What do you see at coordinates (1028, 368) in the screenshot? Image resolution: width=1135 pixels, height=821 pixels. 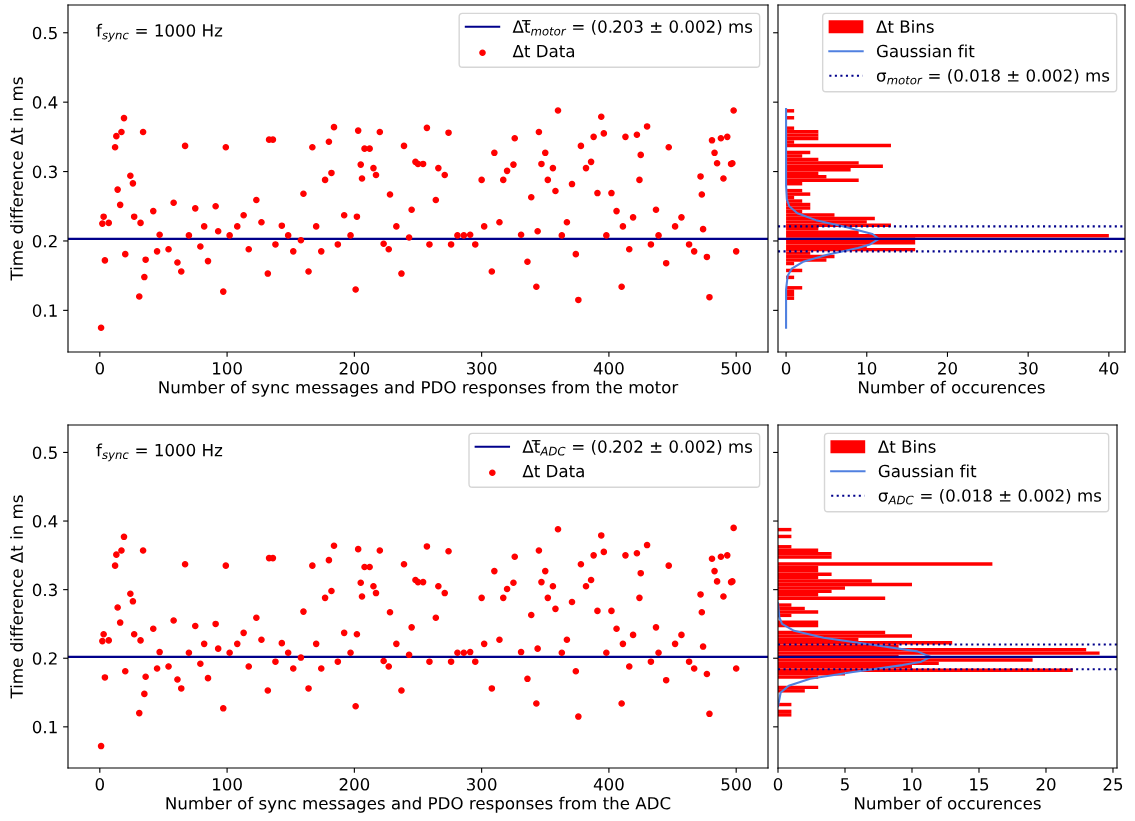 I see `x-tick-label: 30` at bounding box center [1028, 368].